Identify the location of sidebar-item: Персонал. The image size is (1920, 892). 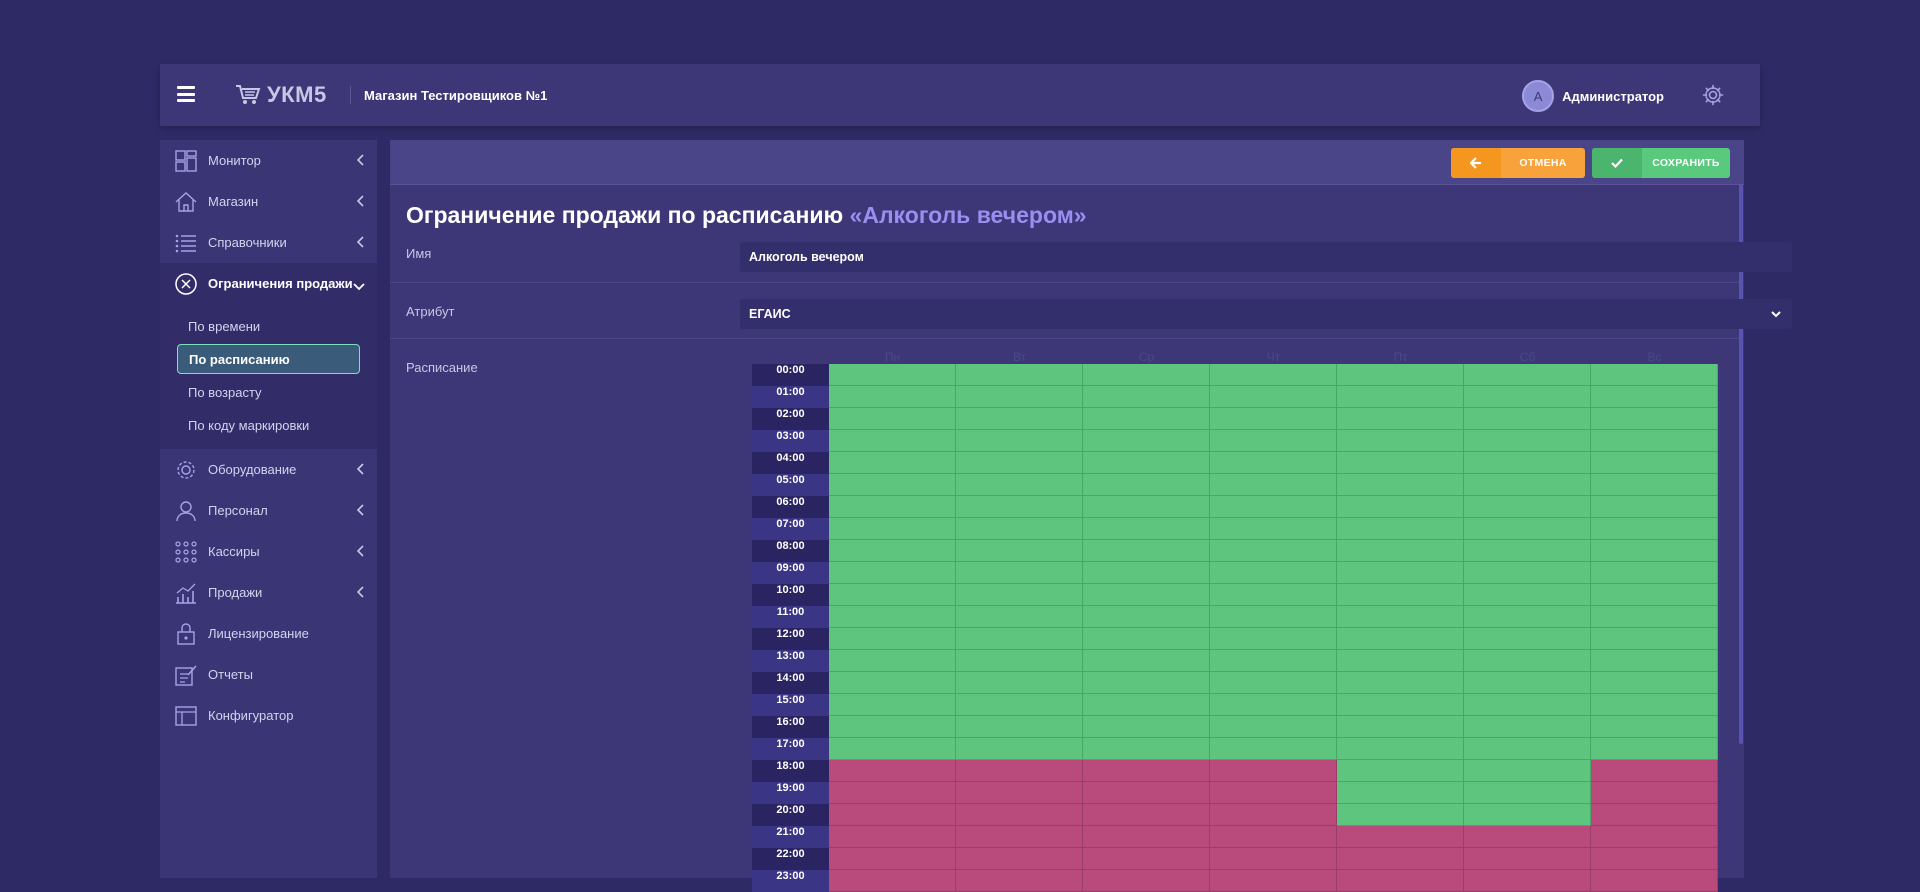
(268, 510).